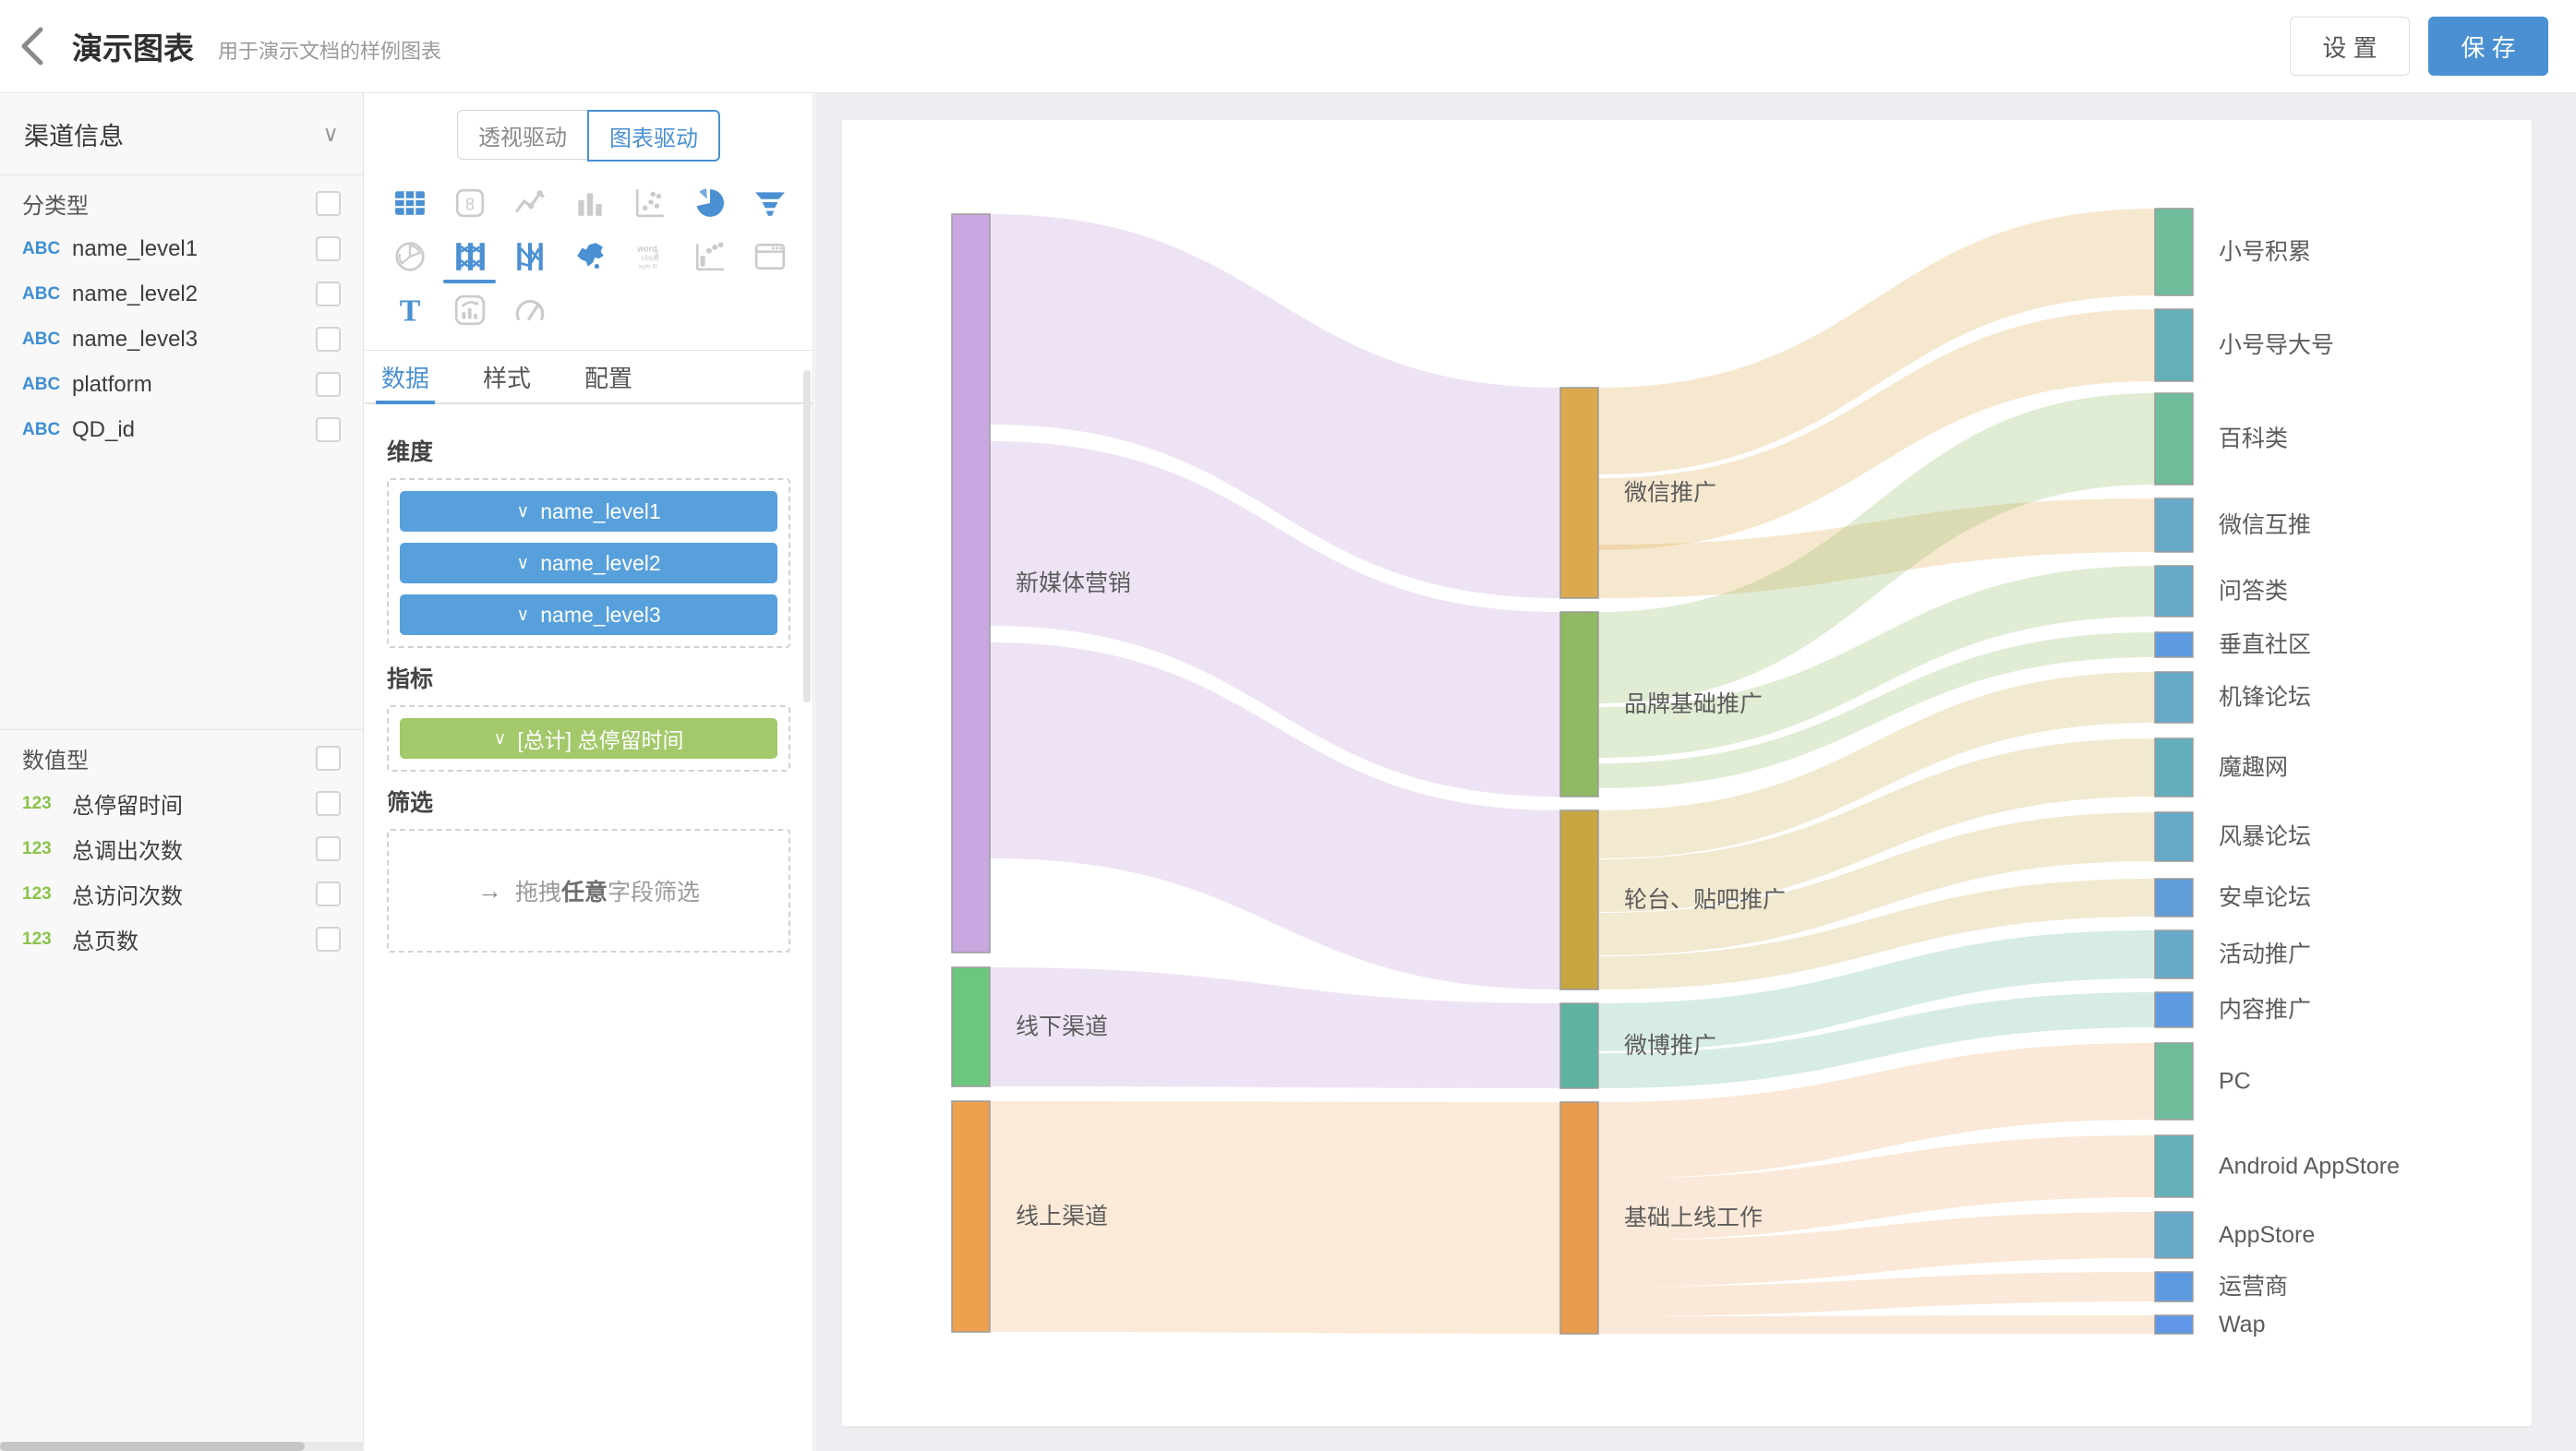 The height and width of the screenshot is (1451, 2576). What do you see at coordinates (2174, 1009) in the screenshot?
I see `sankey-node-内容推广` at bounding box center [2174, 1009].